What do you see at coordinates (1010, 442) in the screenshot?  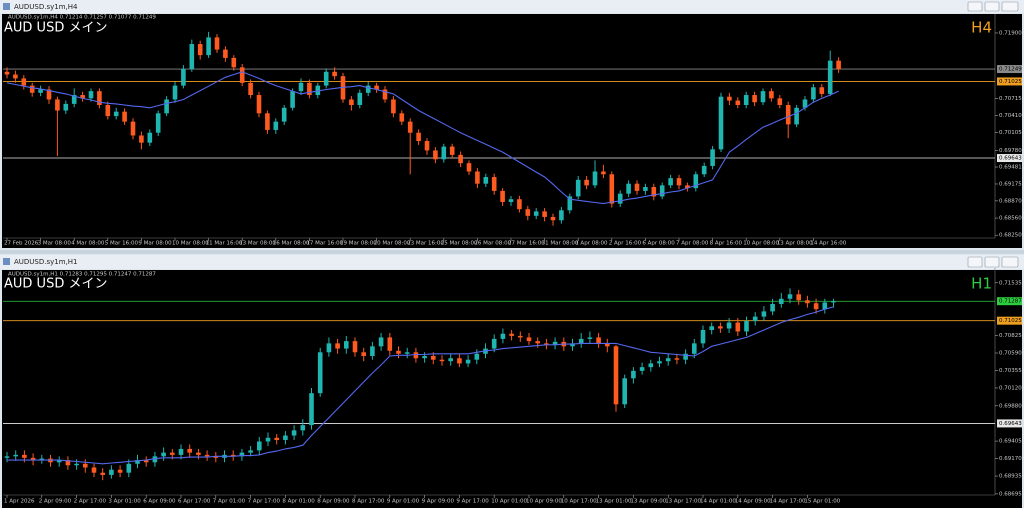 I see `y-tick-label: 0.69405` at bounding box center [1010, 442].